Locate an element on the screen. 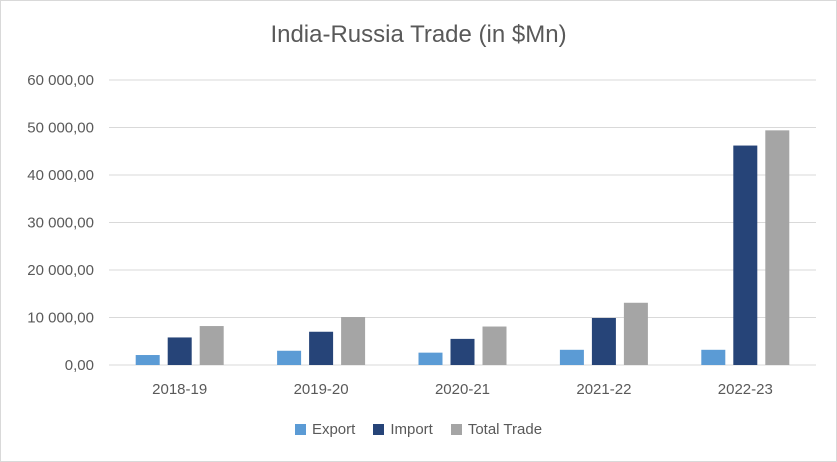 The image size is (837, 462). legend-swatch-export is located at coordinates (300, 429).